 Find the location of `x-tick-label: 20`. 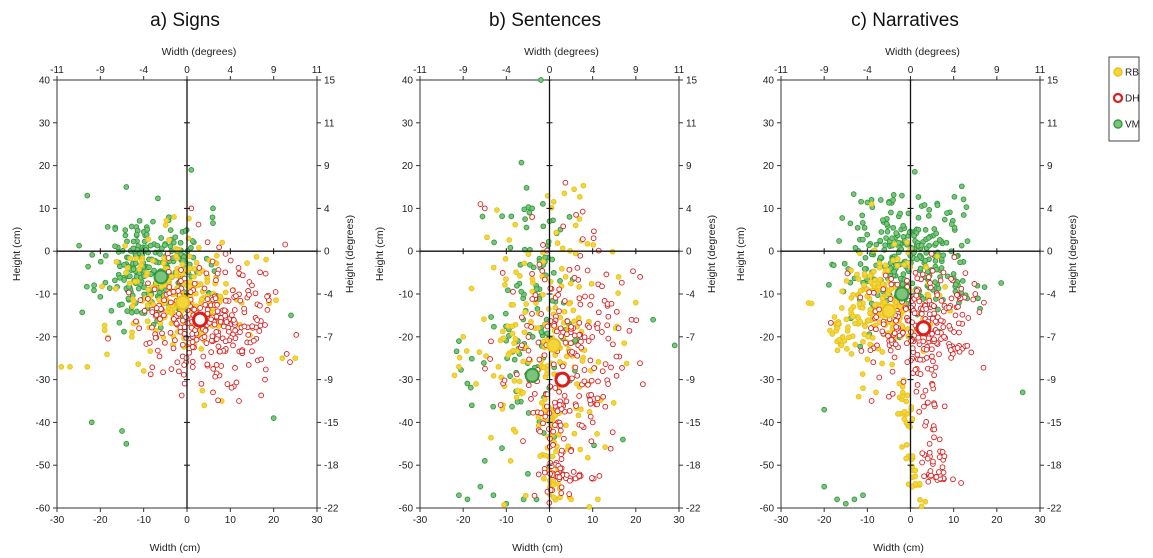

x-tick-label: 20 is located at coordinates (997, 520).